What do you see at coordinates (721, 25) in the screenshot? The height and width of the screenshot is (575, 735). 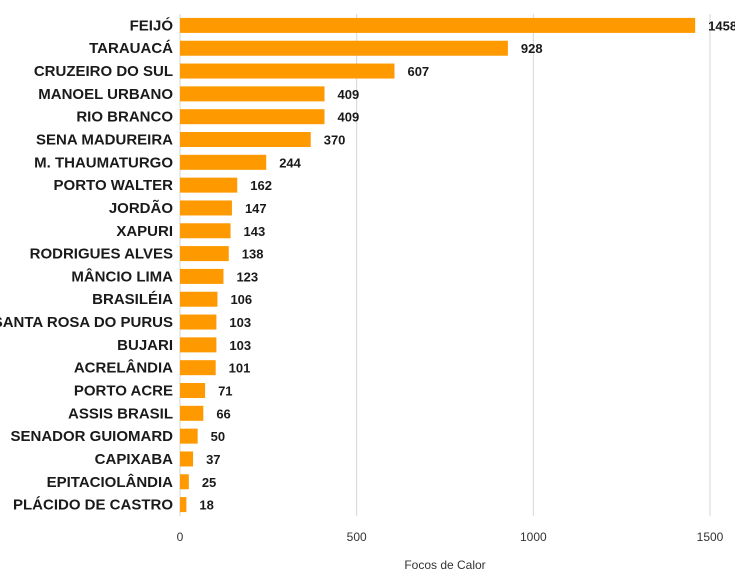 I see `value-label: 1458` at bounding box center [721, 25].